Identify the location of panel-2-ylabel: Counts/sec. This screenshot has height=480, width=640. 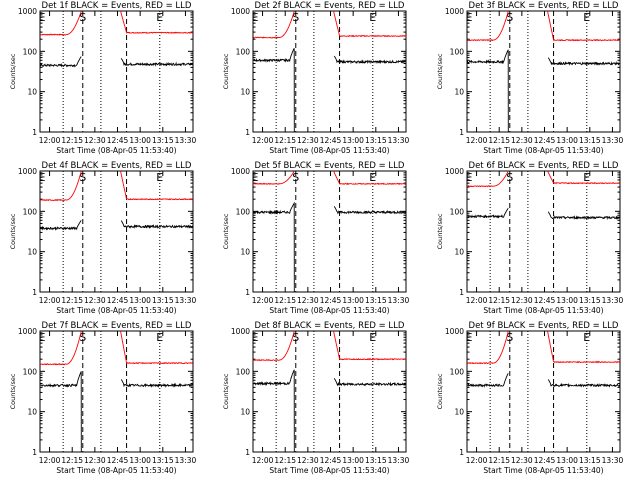
(226, 71).